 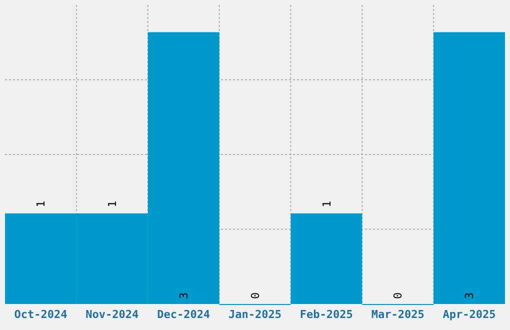 I want to click on x-tick-label: Oct-2024, so click(x=41, y=314).